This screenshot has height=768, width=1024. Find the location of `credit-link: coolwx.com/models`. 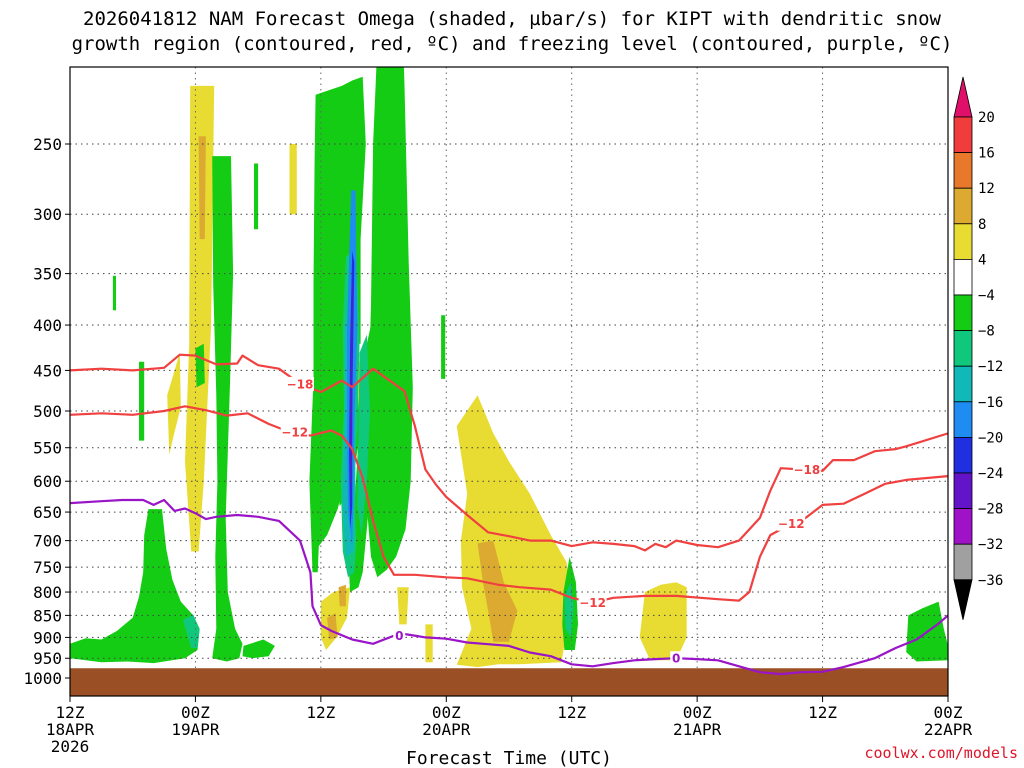

credit-link: coolwx.com/models is located at coordinates (941, 753).